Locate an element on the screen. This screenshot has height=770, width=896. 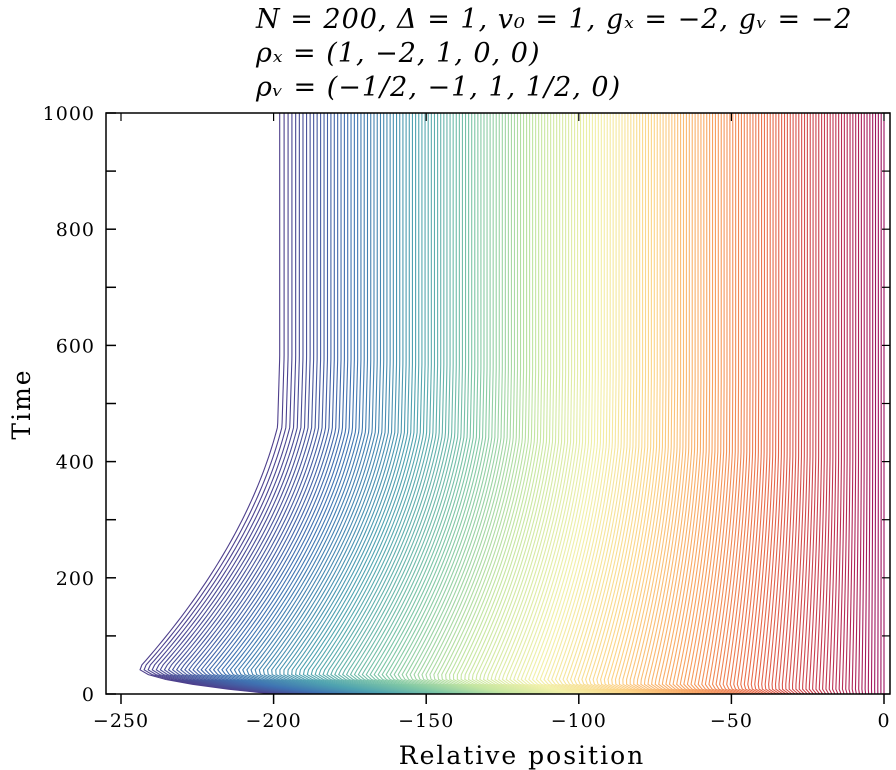
x-tick-label: −250 is located at coordinates (121, 721).